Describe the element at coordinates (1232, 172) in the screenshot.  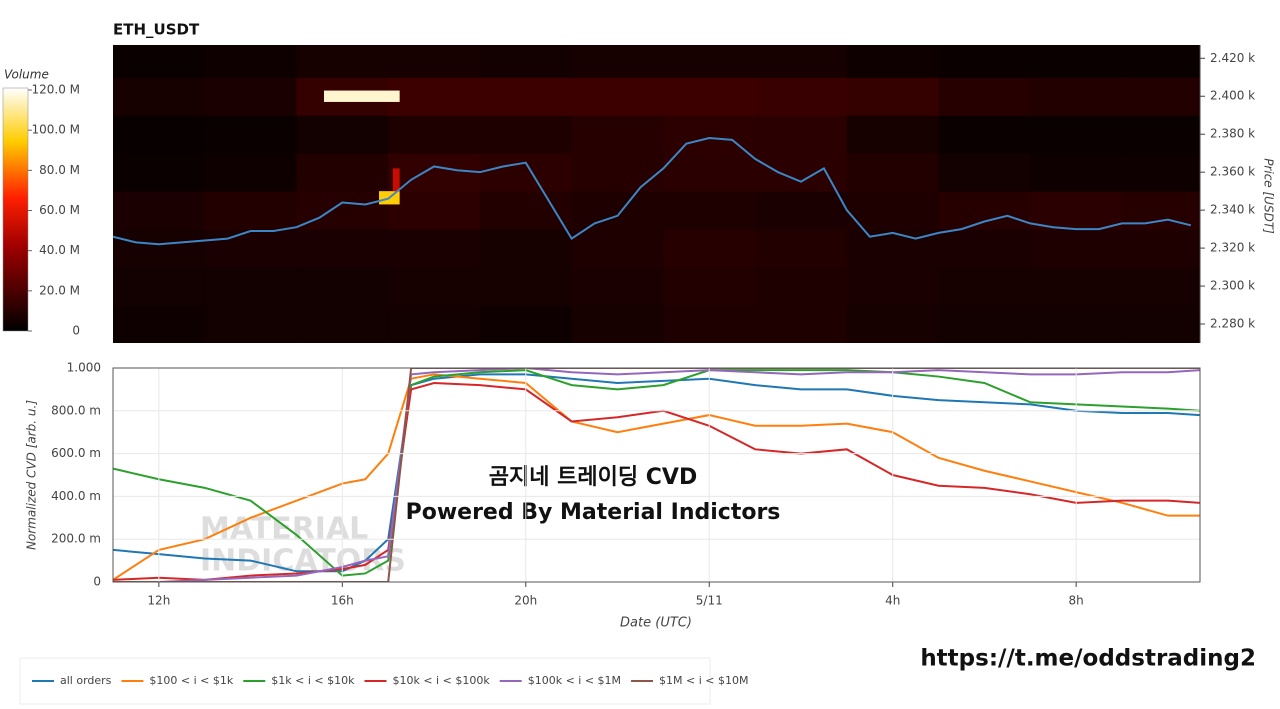
I see `y-tick-label: 2.360 k` at that location.